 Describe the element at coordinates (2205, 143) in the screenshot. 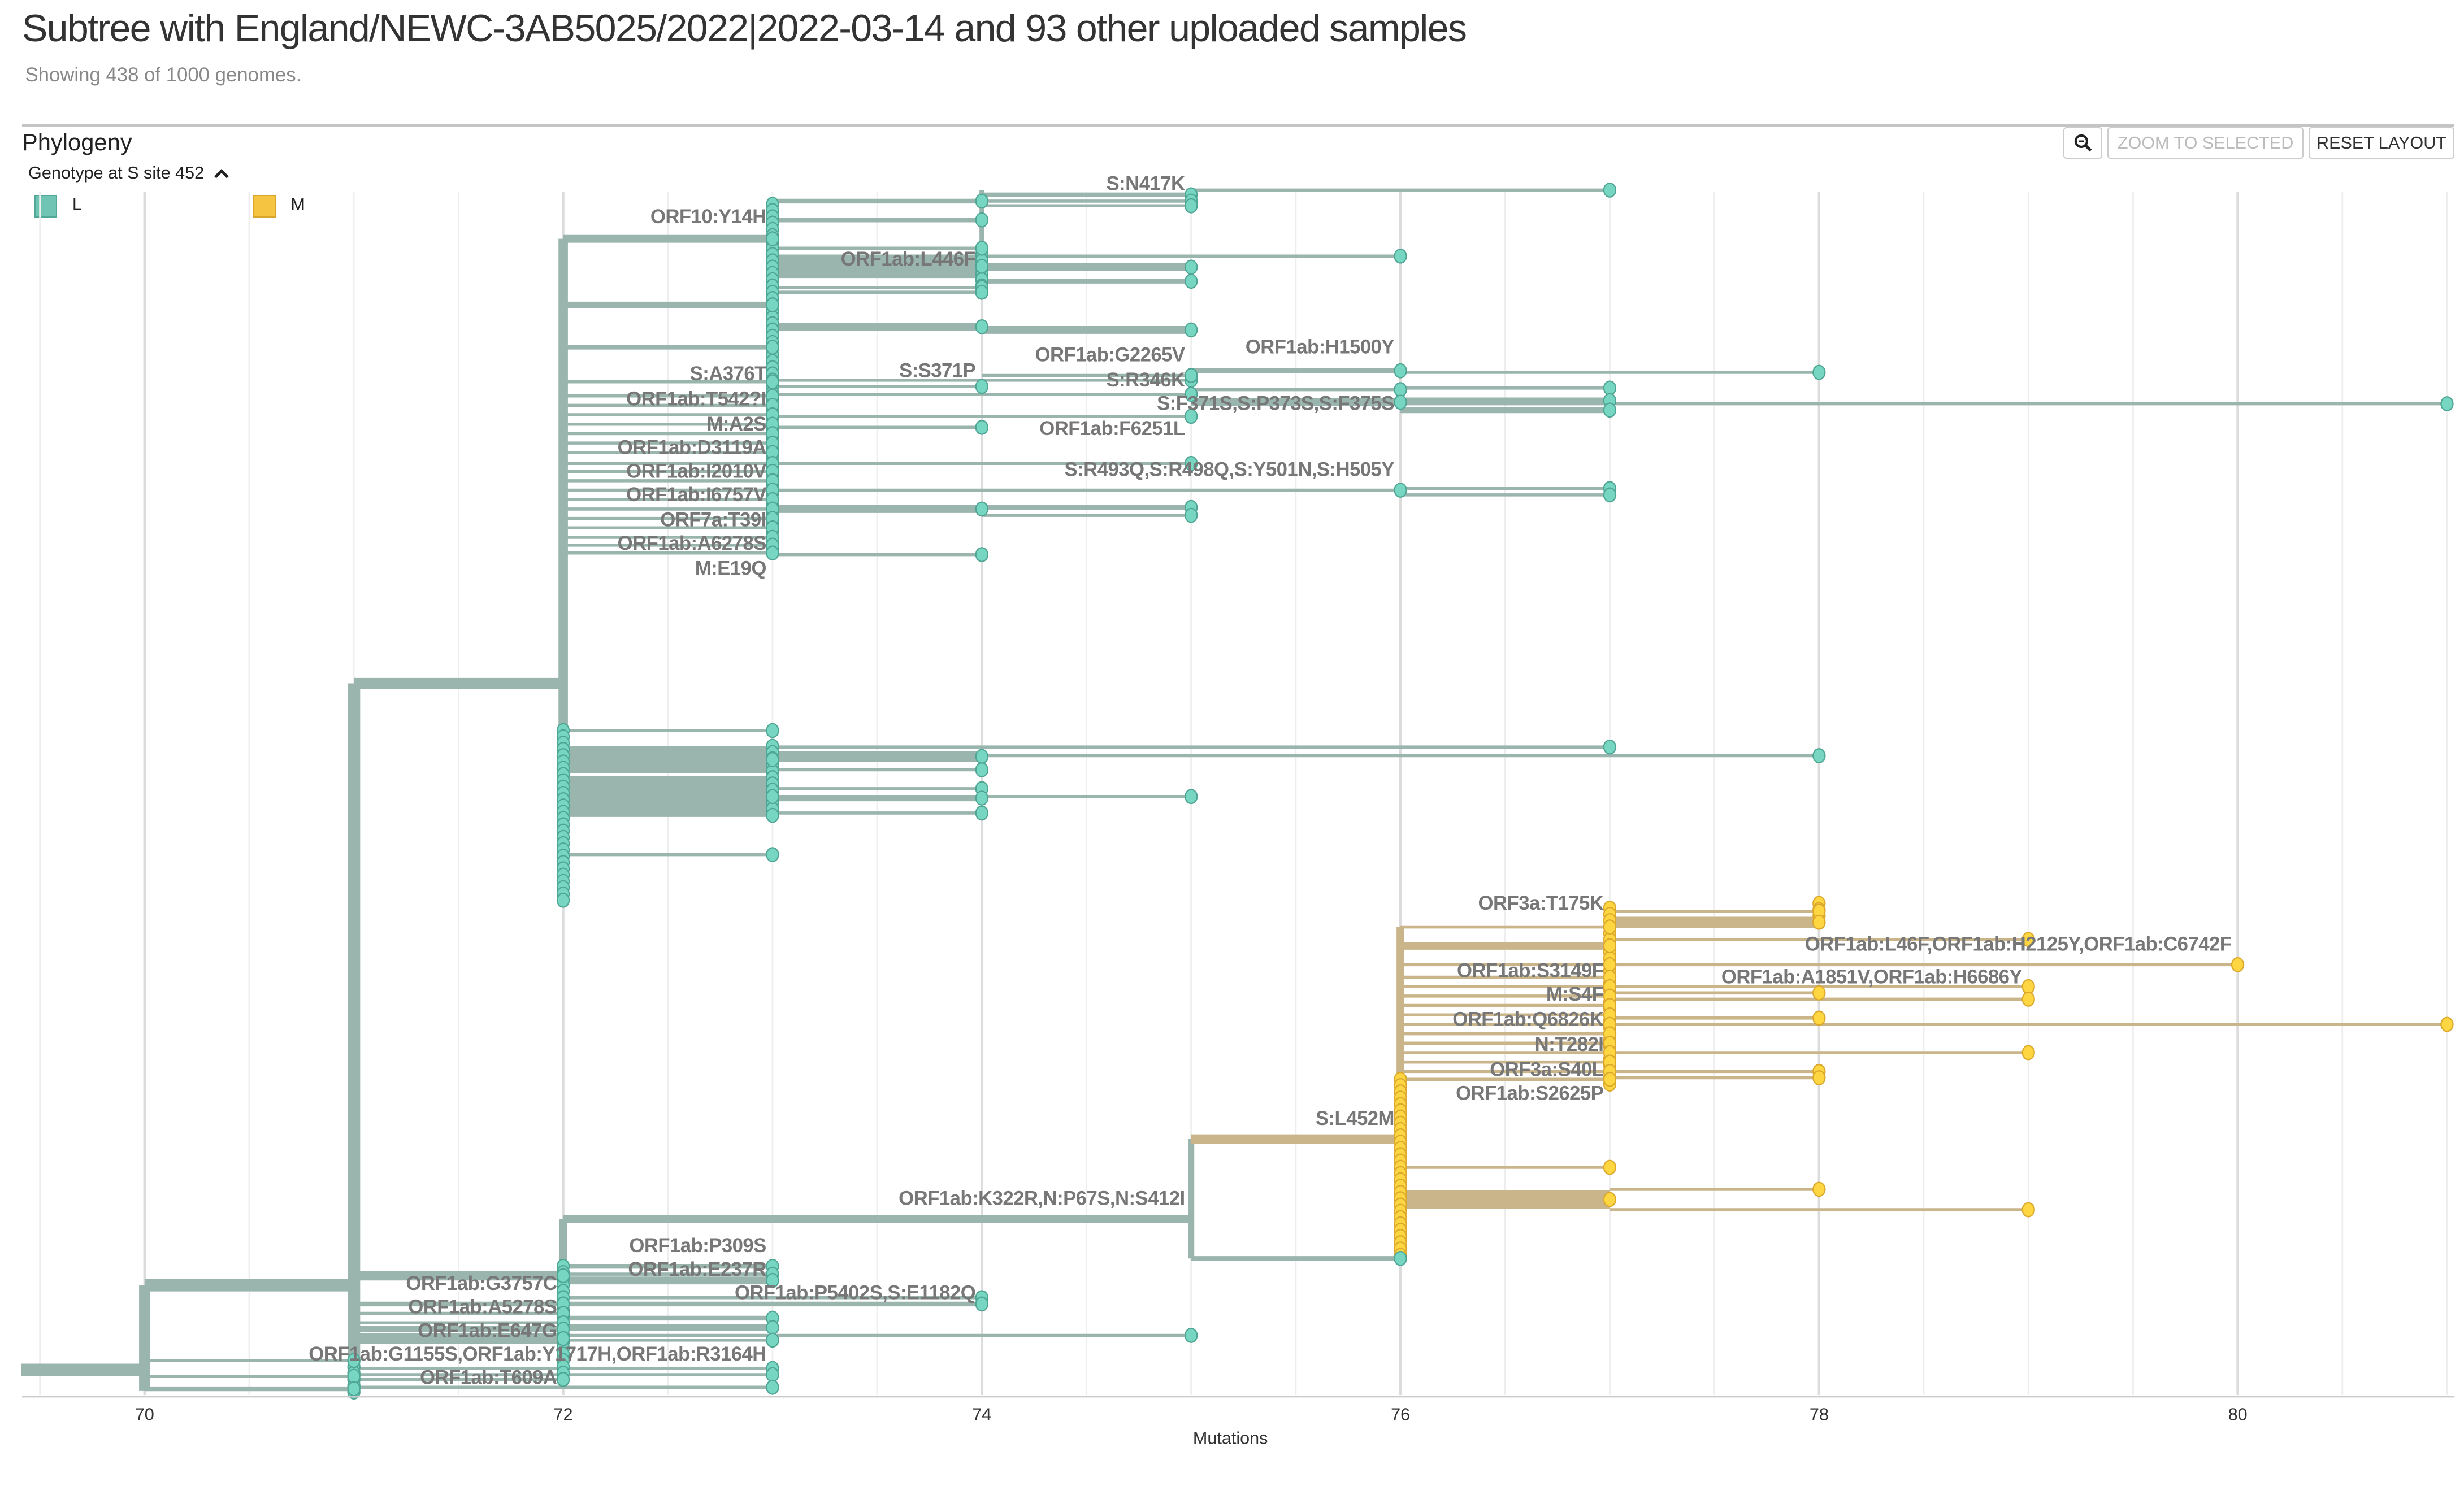

I see `zoom-to-selected-button: ZOOM TO SELECTED` at that location.